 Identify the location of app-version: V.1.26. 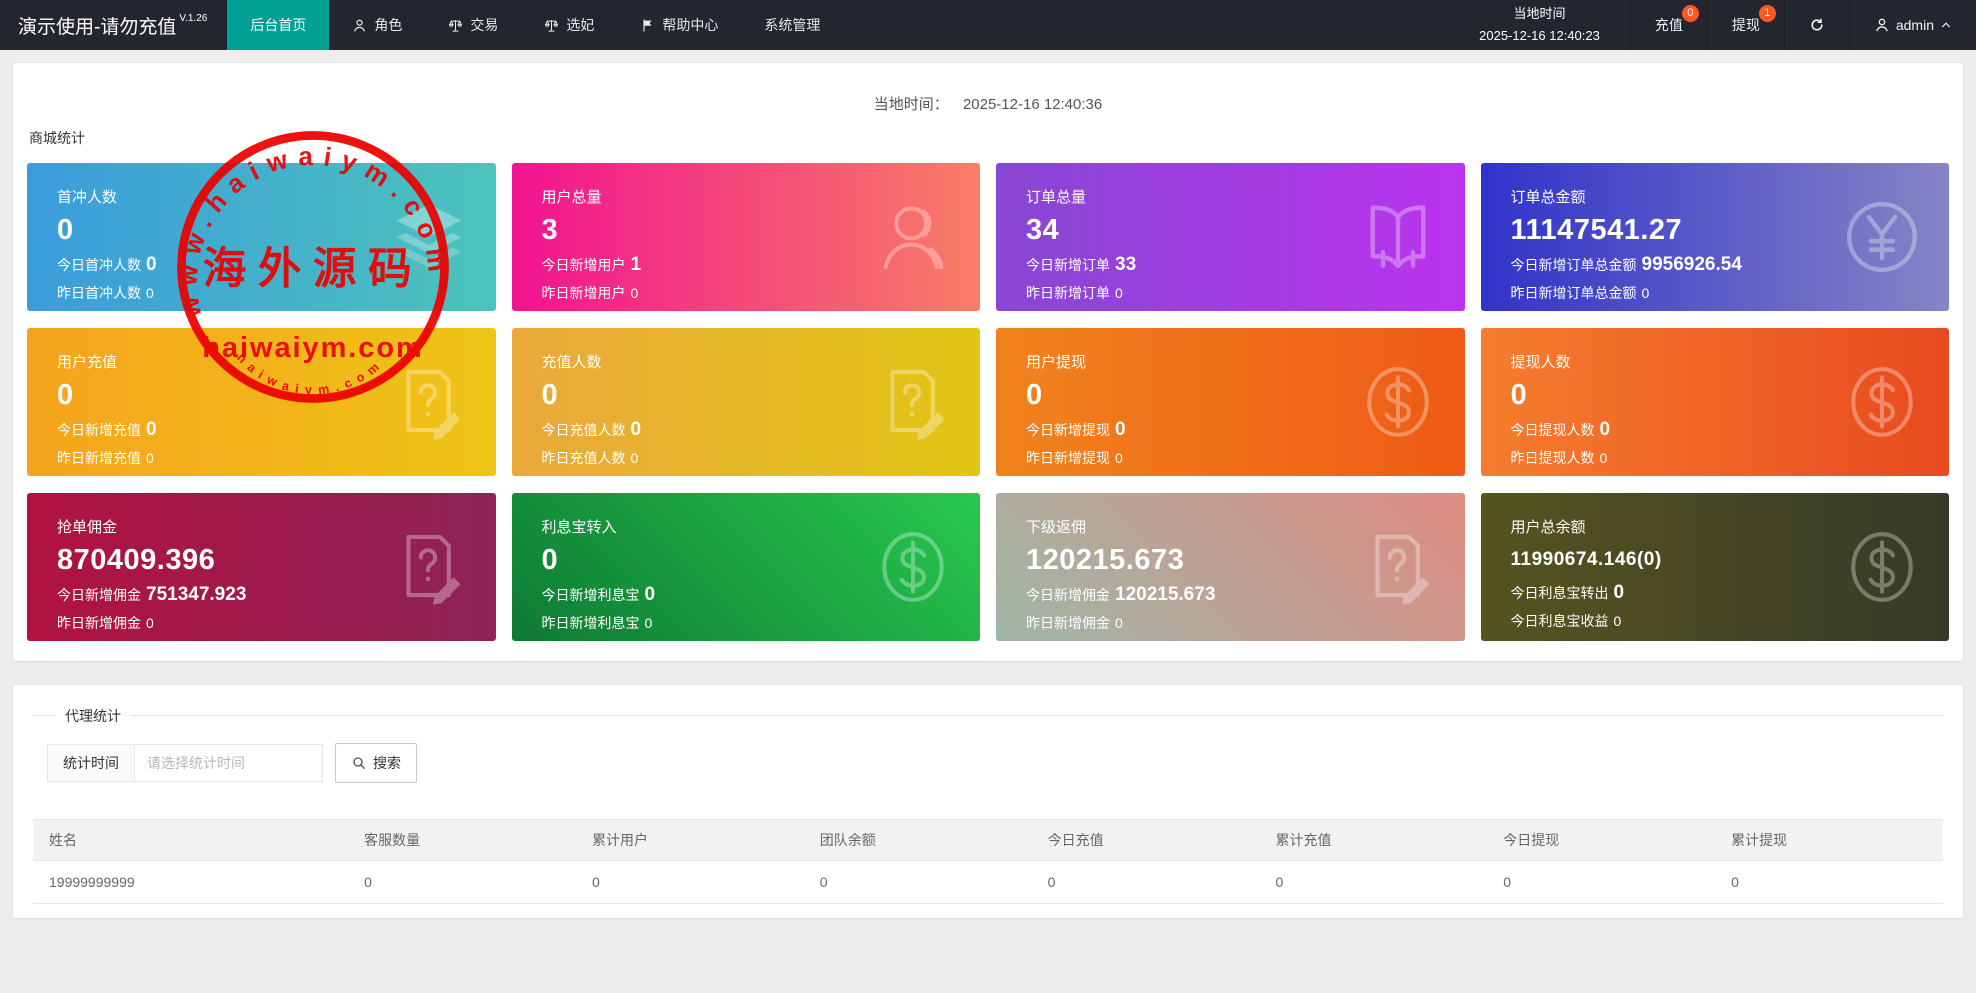
(193, 18).